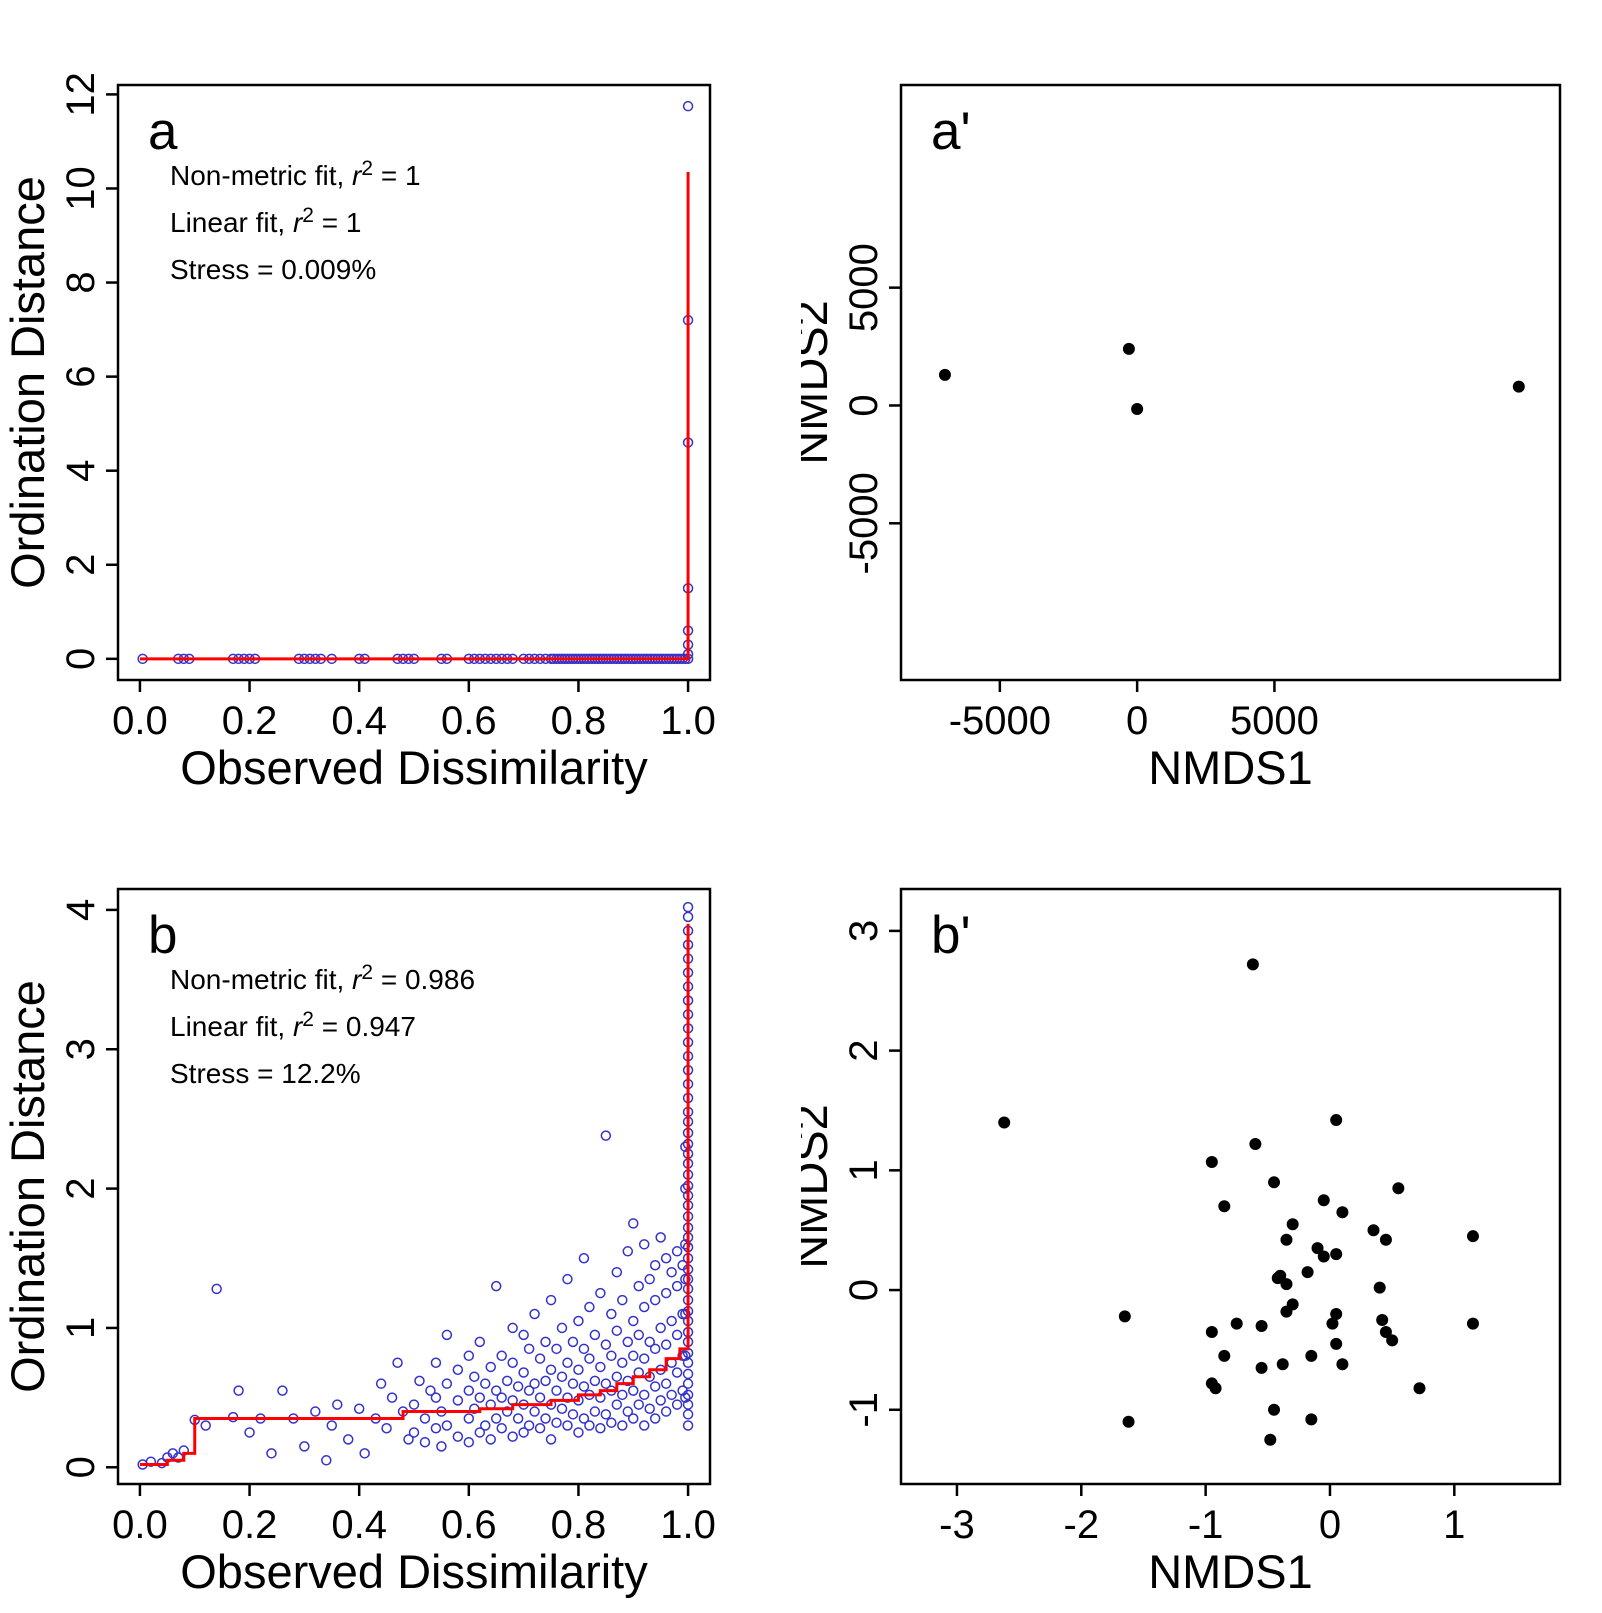 The image size is (1602, 1613). I want to click on stats-line: Non-metric fit, r2 = 1, so click(295, 174).